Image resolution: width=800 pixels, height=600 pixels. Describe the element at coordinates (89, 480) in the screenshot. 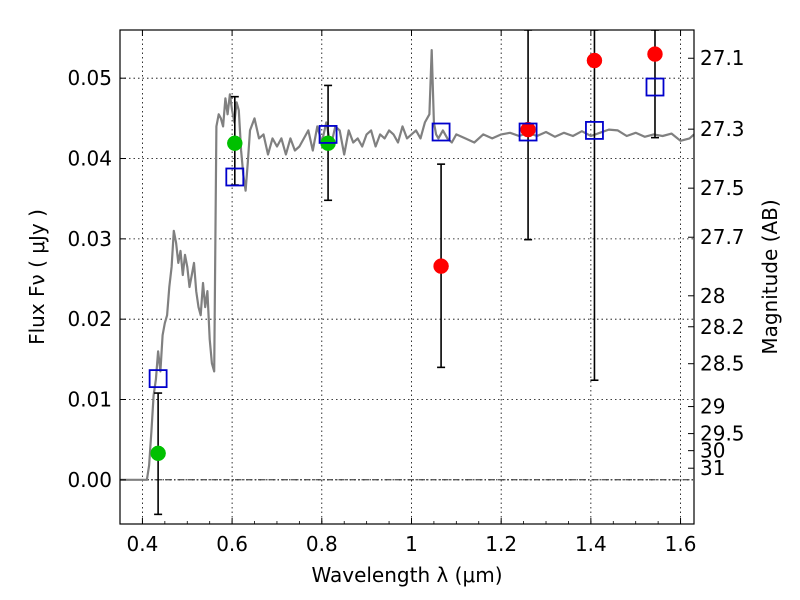

I see `y-tick-label: 0.00` at that location.